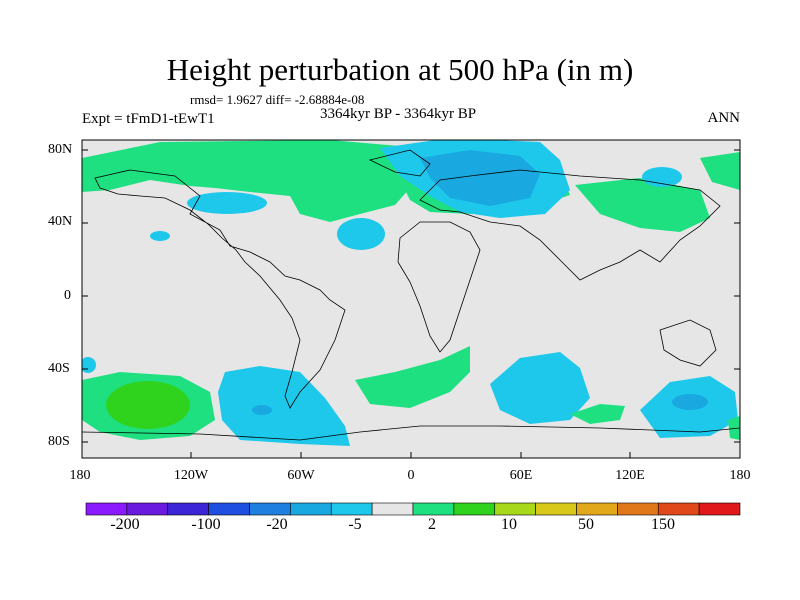 Image resolution: width=800 pixels, height=600 pixels. What do you see at coordinates (206, 524) in the screenshot?
I see `colorbar-label-m100: -100` at bounding box center [206, 524].